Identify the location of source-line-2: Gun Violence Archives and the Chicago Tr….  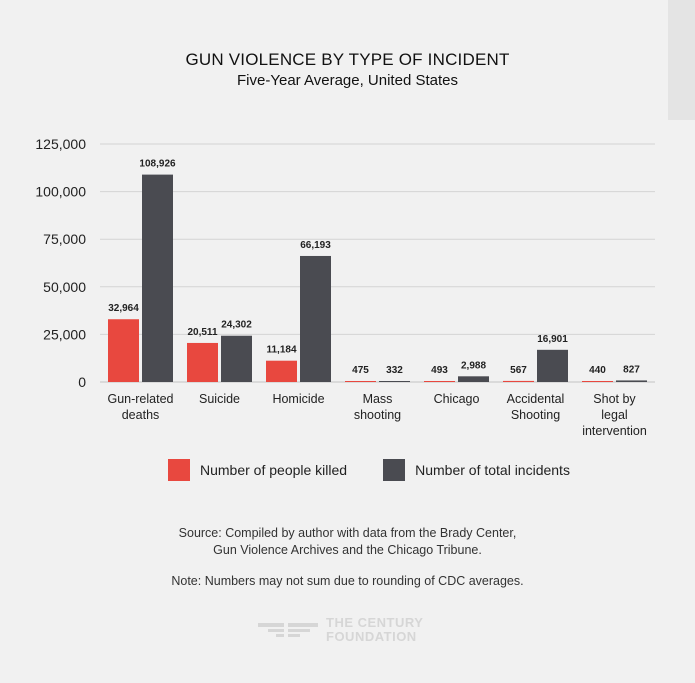
(347, 550).